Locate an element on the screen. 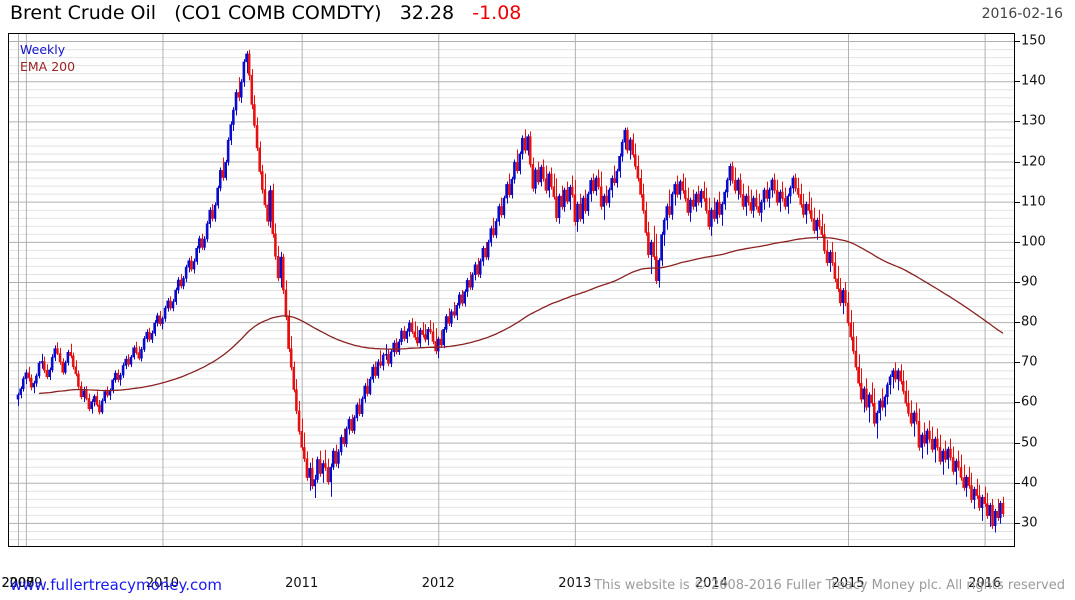 The width and height of the screenshot is (1075, 600). as-of-date: 2016-02-16 is located at coordinates (1022, 14).